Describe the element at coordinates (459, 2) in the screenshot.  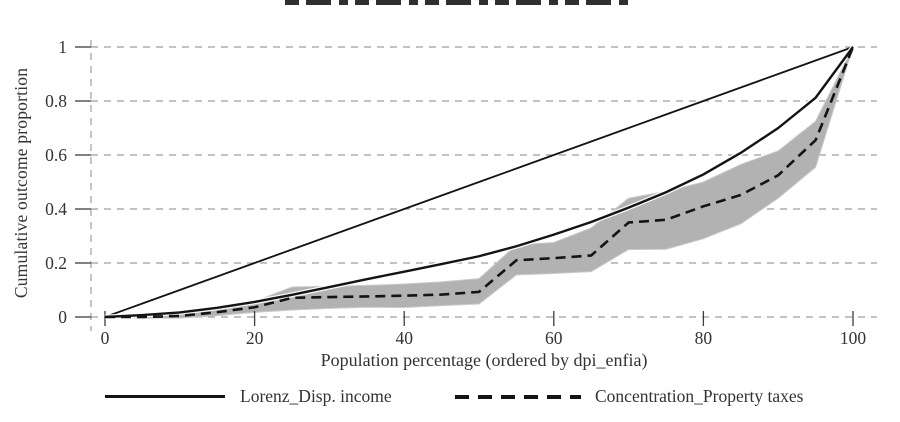
I see `cropped-title-remnant` at that location.